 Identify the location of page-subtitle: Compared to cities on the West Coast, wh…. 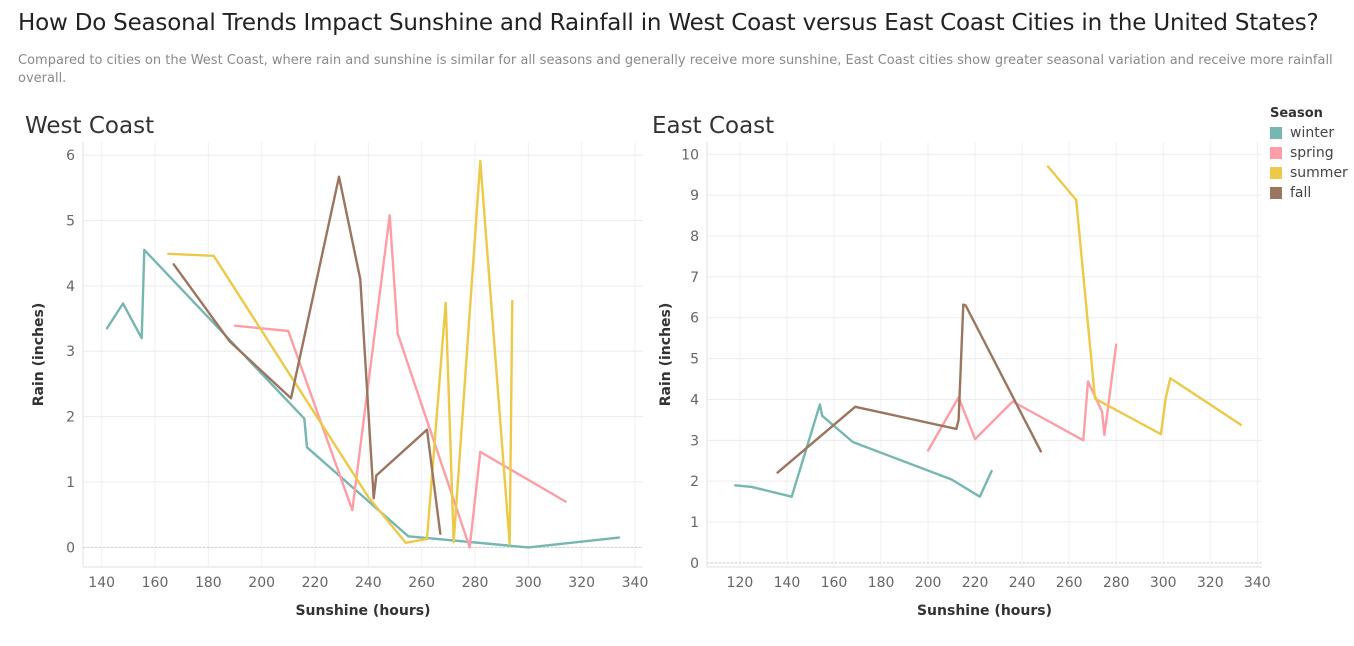
(675, 69).